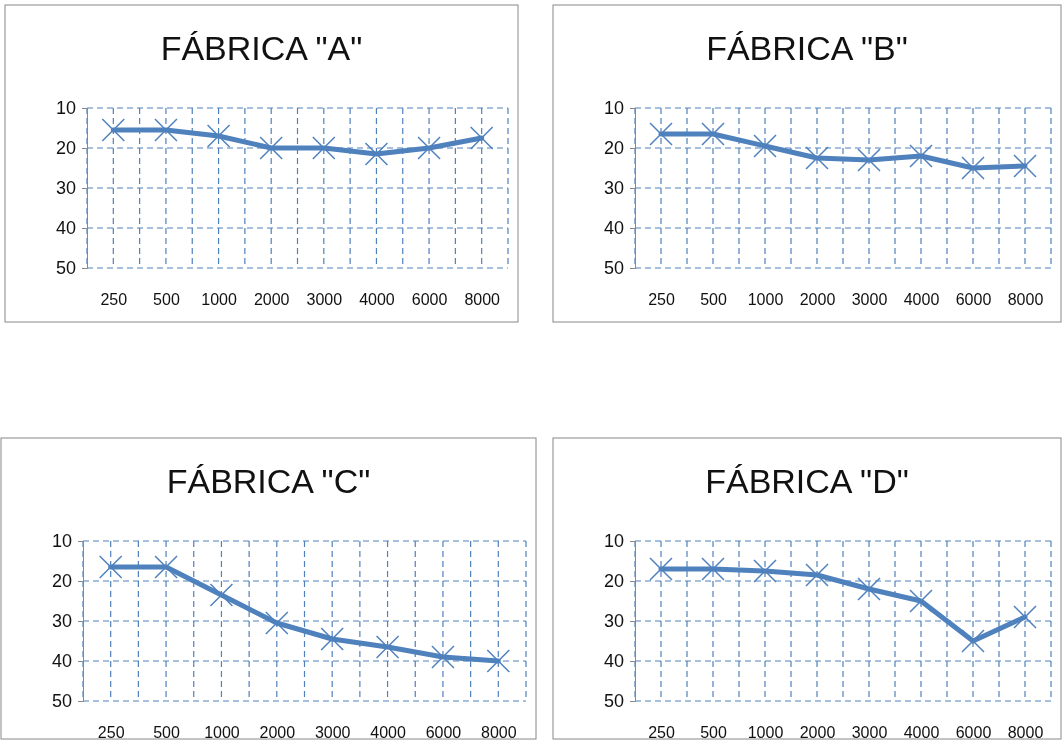  Describe the element at coordinates (261, 48) in the screenshot. I see `chart-title: FÁBRICA "A"` at that location.